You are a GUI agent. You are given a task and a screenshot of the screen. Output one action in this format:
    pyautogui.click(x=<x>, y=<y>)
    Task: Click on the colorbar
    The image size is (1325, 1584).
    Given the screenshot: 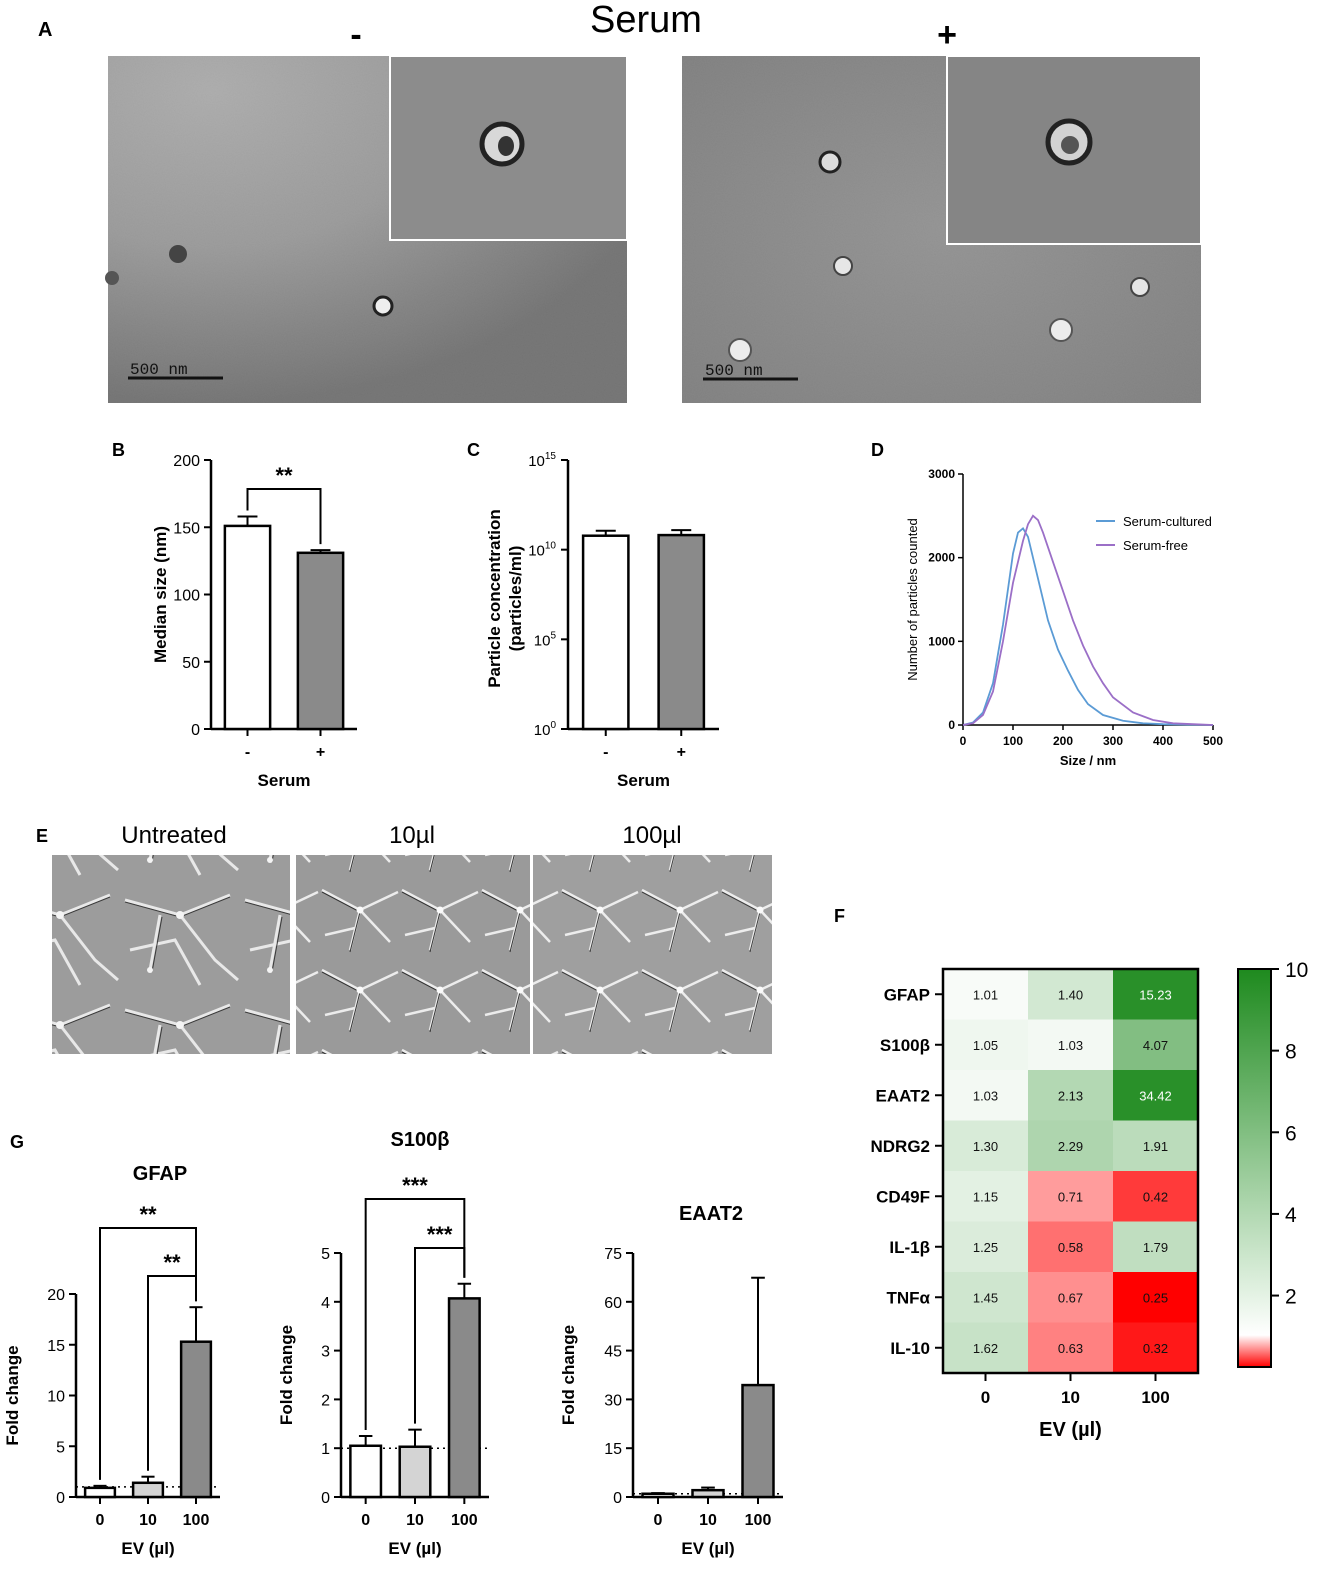 What is the action you would take?
    pyautogui.click(x=1254, y=1168)
    